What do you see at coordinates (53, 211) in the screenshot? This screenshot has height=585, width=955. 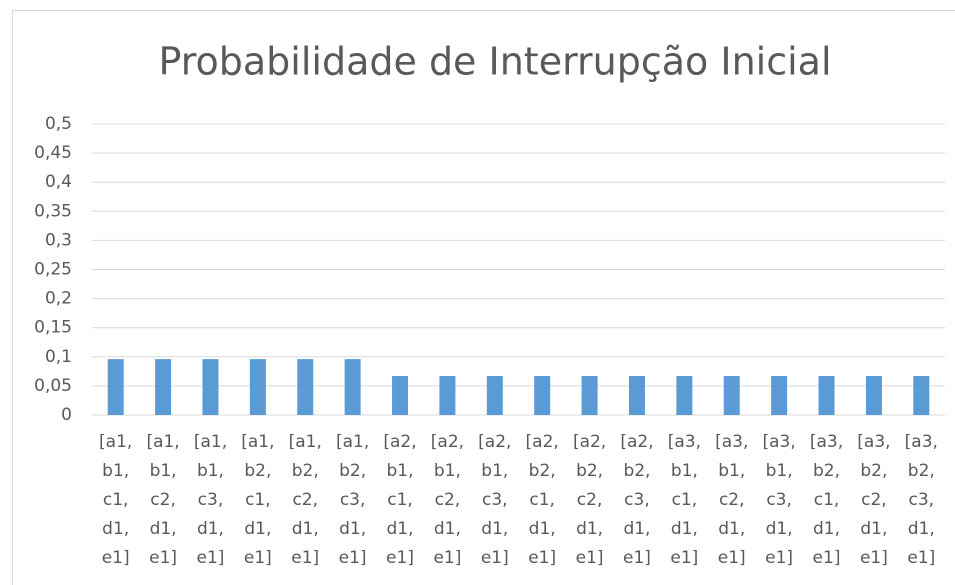 I see `y-tick-label: 0,35` at bounding box center [53, 211].